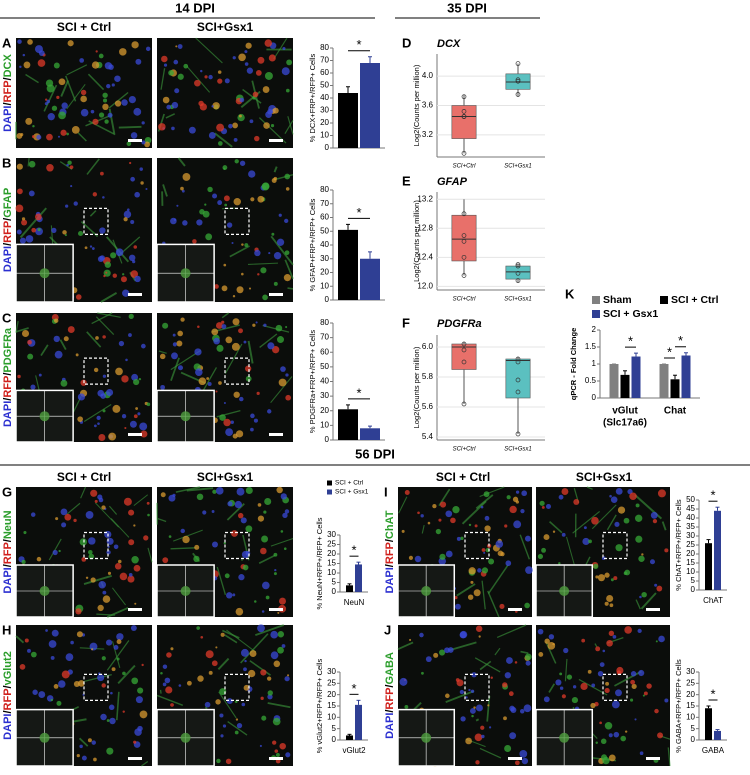 The width and height of the screenshot is (750, 775). Describe the element at coordinates (312, 381) in the screenshot. I see `y-axis-label: % PDGFRa+FRP+/RFP+ Cells` at that location.